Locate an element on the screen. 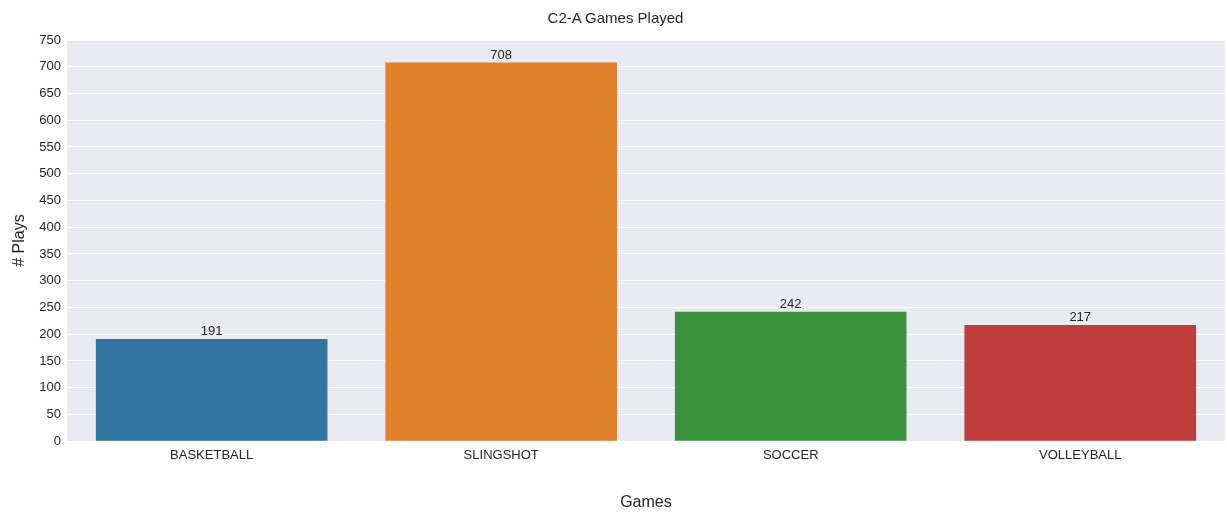 This screenshot has width=1227, height=518. y-tick-label: 150 is located at coordinates (50, 360).